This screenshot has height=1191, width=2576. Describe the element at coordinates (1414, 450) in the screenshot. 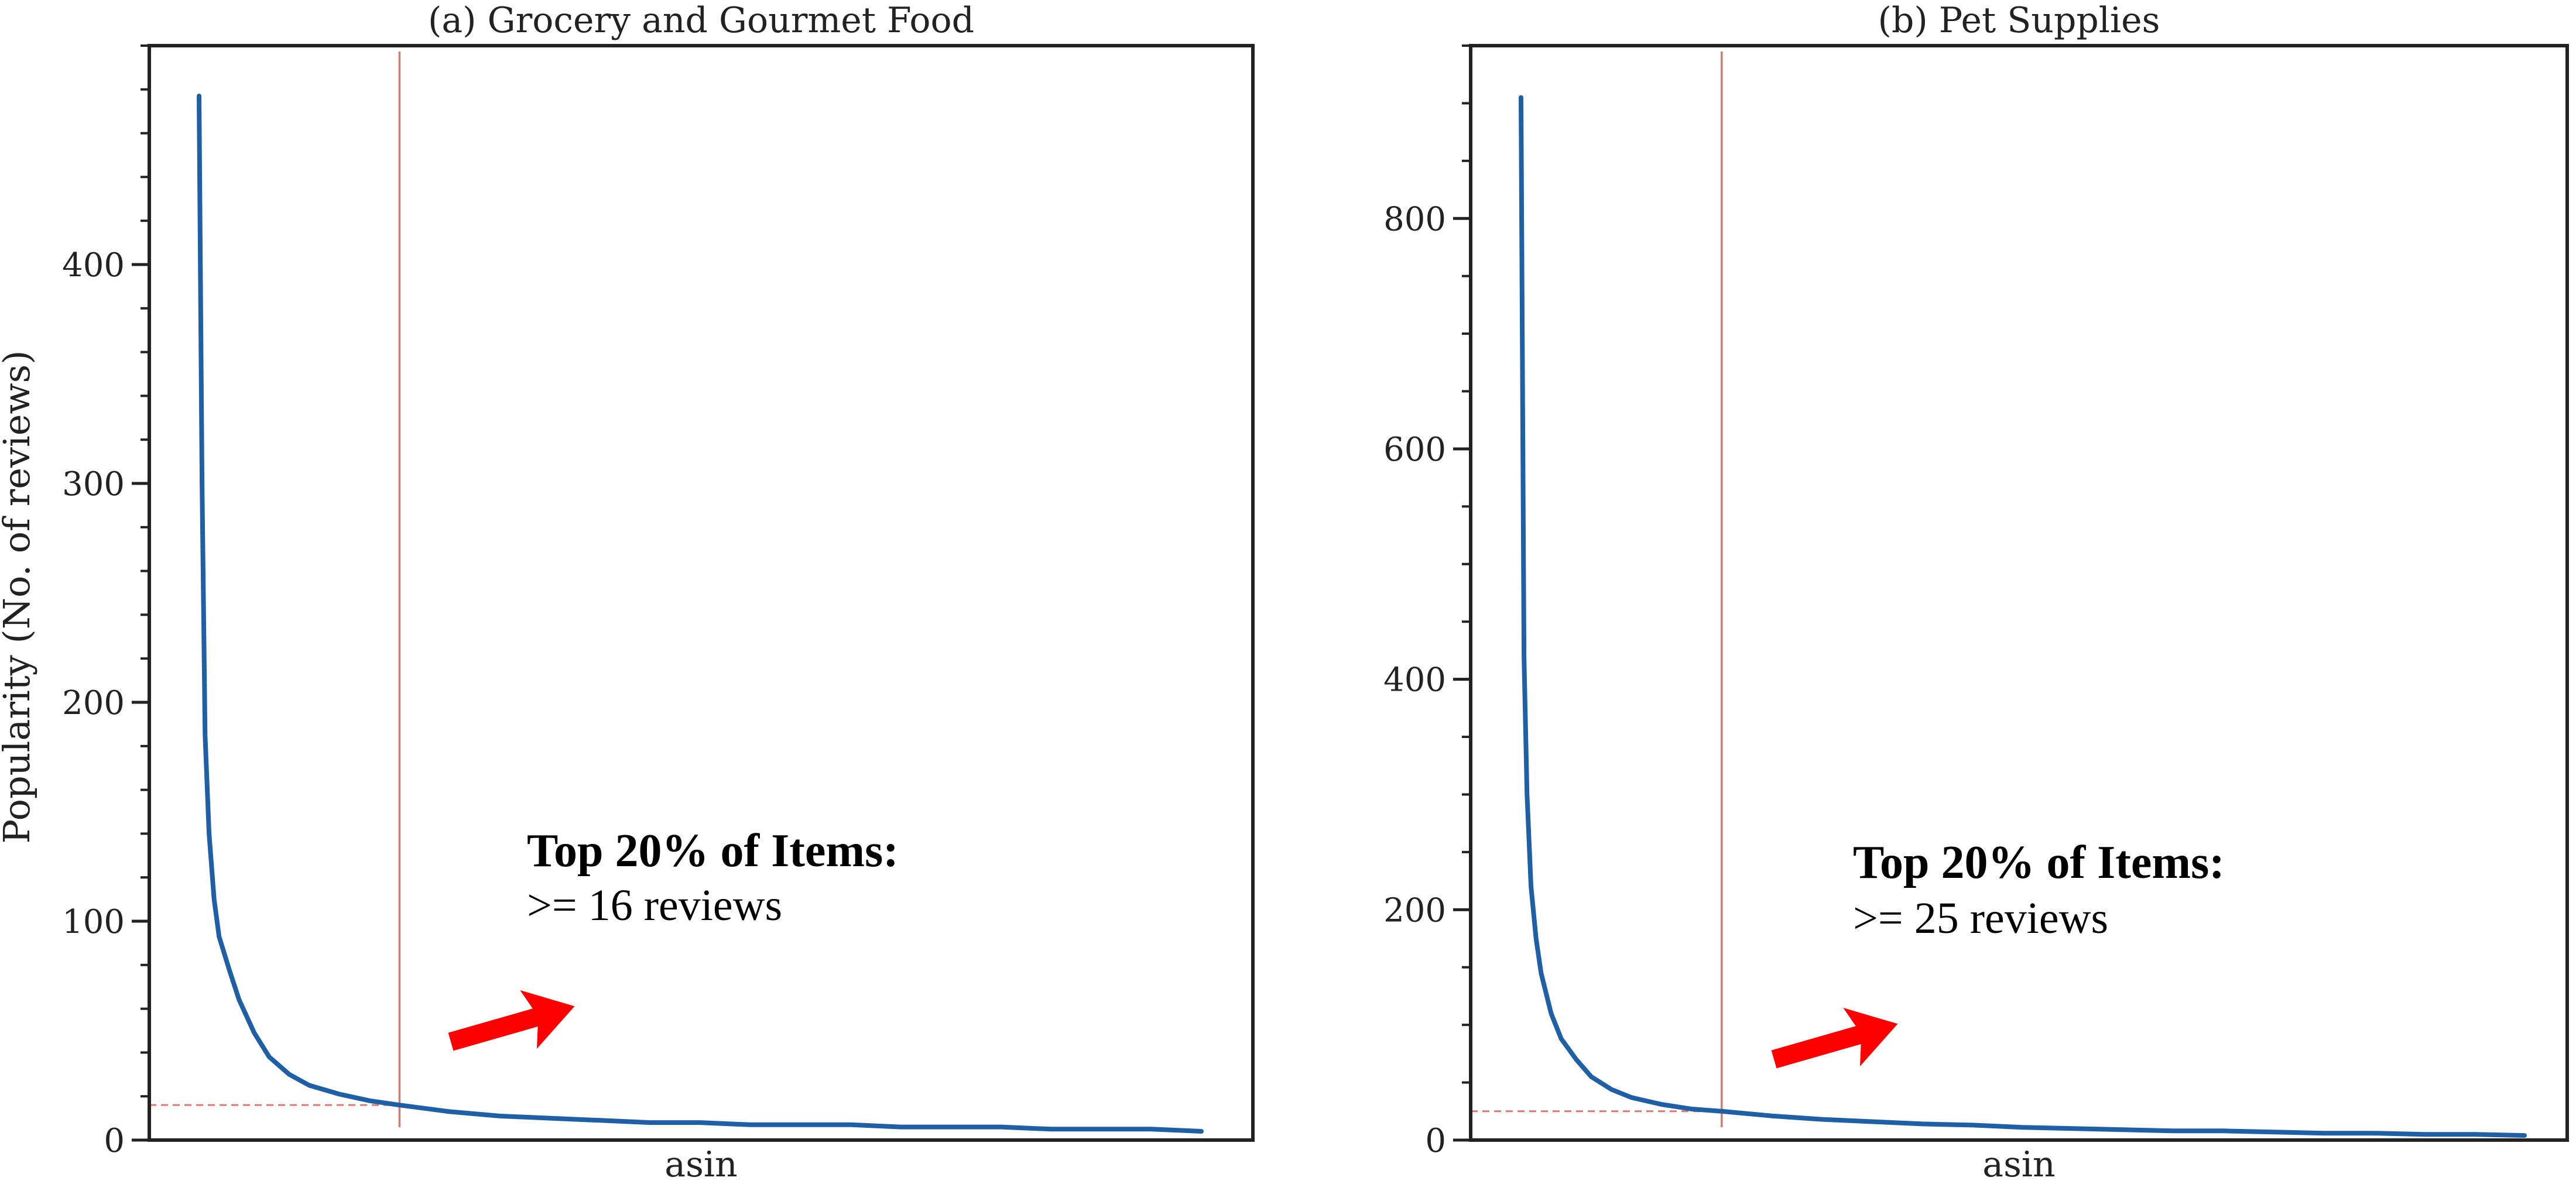

I see `y-tick-label: 600` at that location.